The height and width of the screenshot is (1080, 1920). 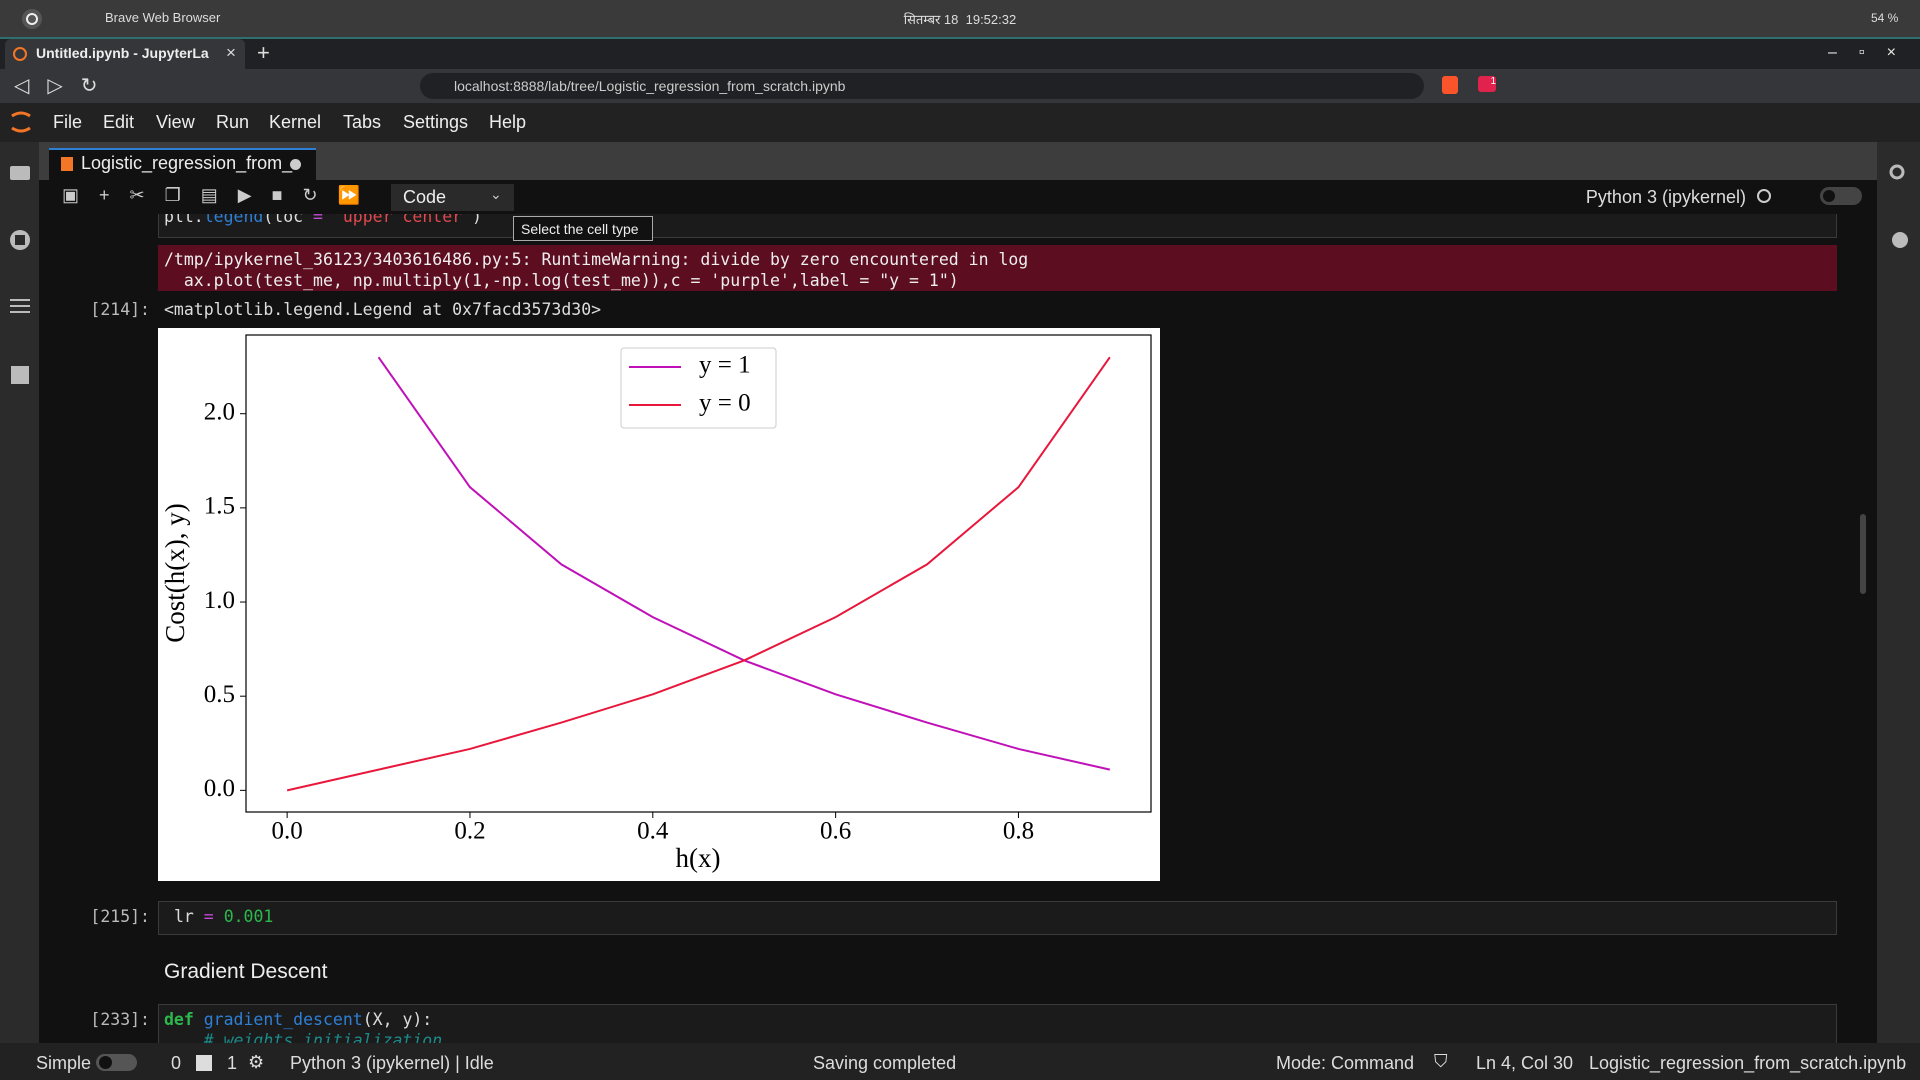 I want to click on status-mode-switch: Simple, so click(x=64, y=1063).